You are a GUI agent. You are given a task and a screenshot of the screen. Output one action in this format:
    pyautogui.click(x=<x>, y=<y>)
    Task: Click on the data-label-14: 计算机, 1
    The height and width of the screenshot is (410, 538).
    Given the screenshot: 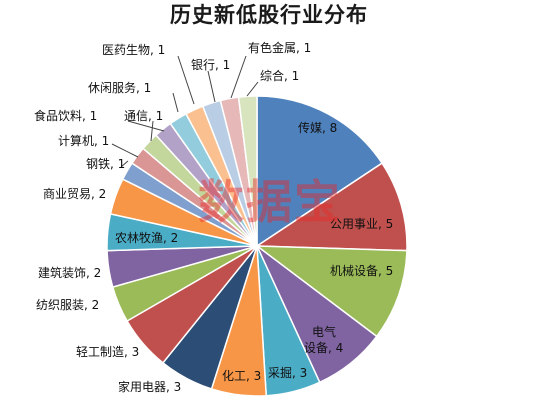 What is the action you would take?
    pyautogui.click(x=83, y=140)
    